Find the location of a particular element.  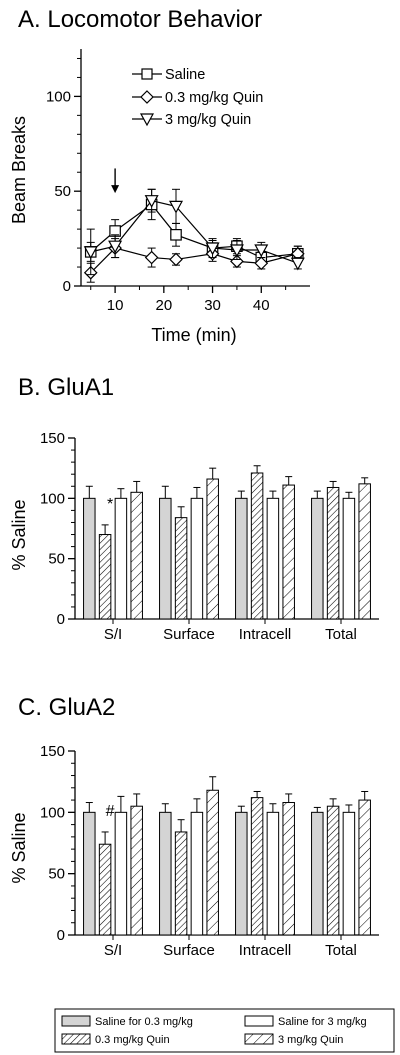

legend-gray-swatch-icon is located at coordinates (76, 1021).